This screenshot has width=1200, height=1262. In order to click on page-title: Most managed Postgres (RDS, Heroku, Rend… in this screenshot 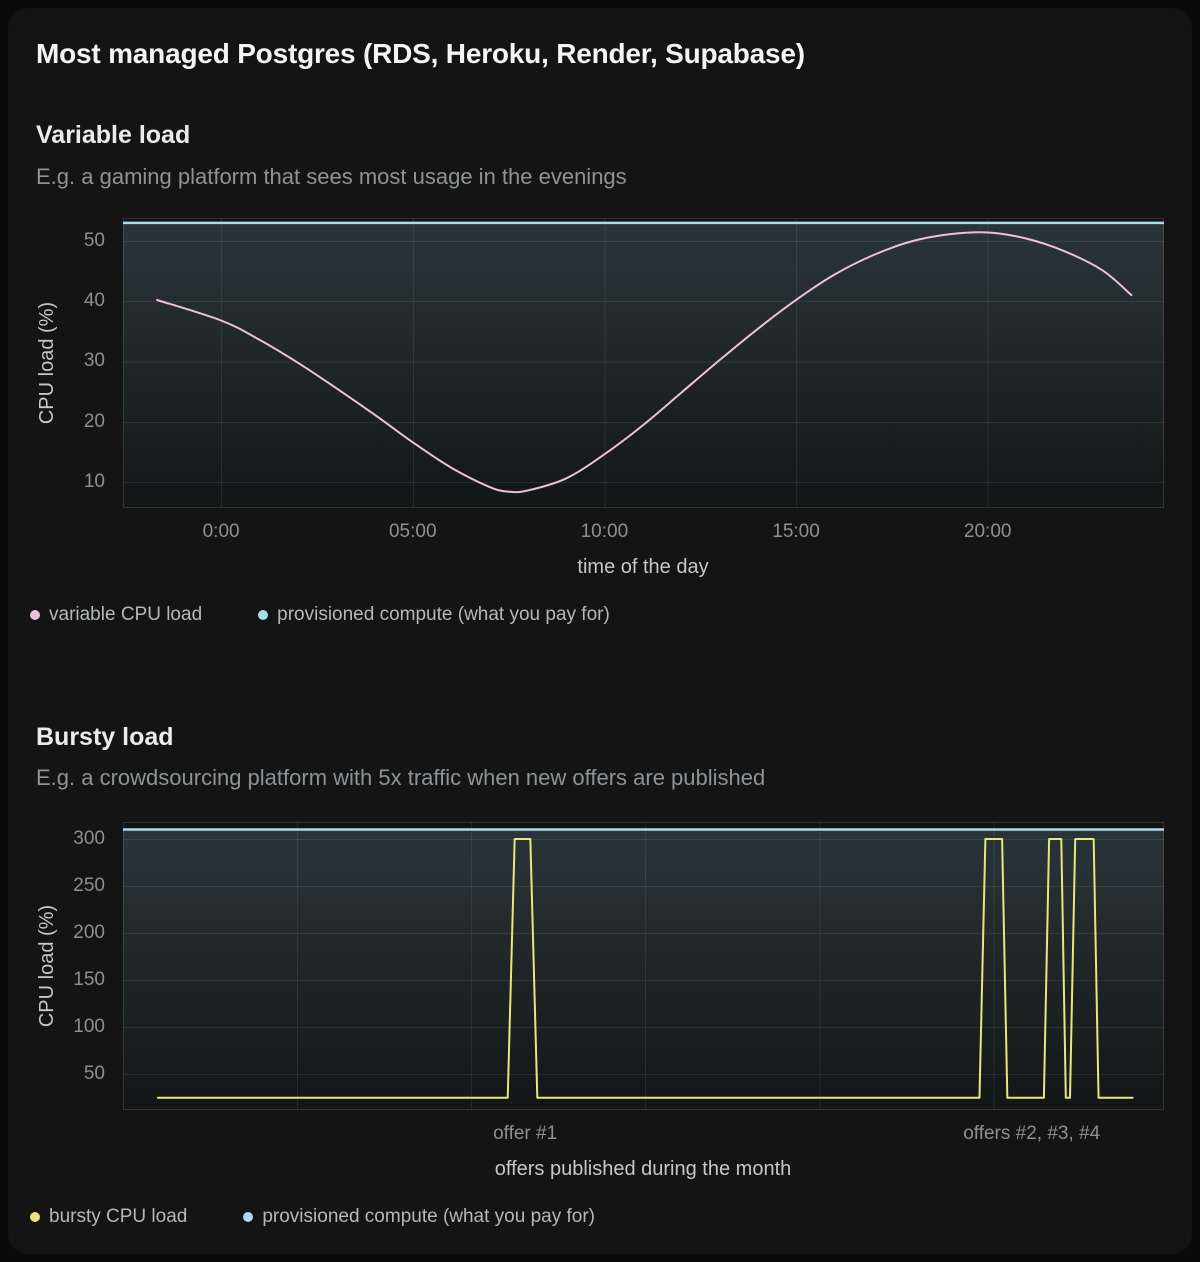, I will do `click(420, 53)`.